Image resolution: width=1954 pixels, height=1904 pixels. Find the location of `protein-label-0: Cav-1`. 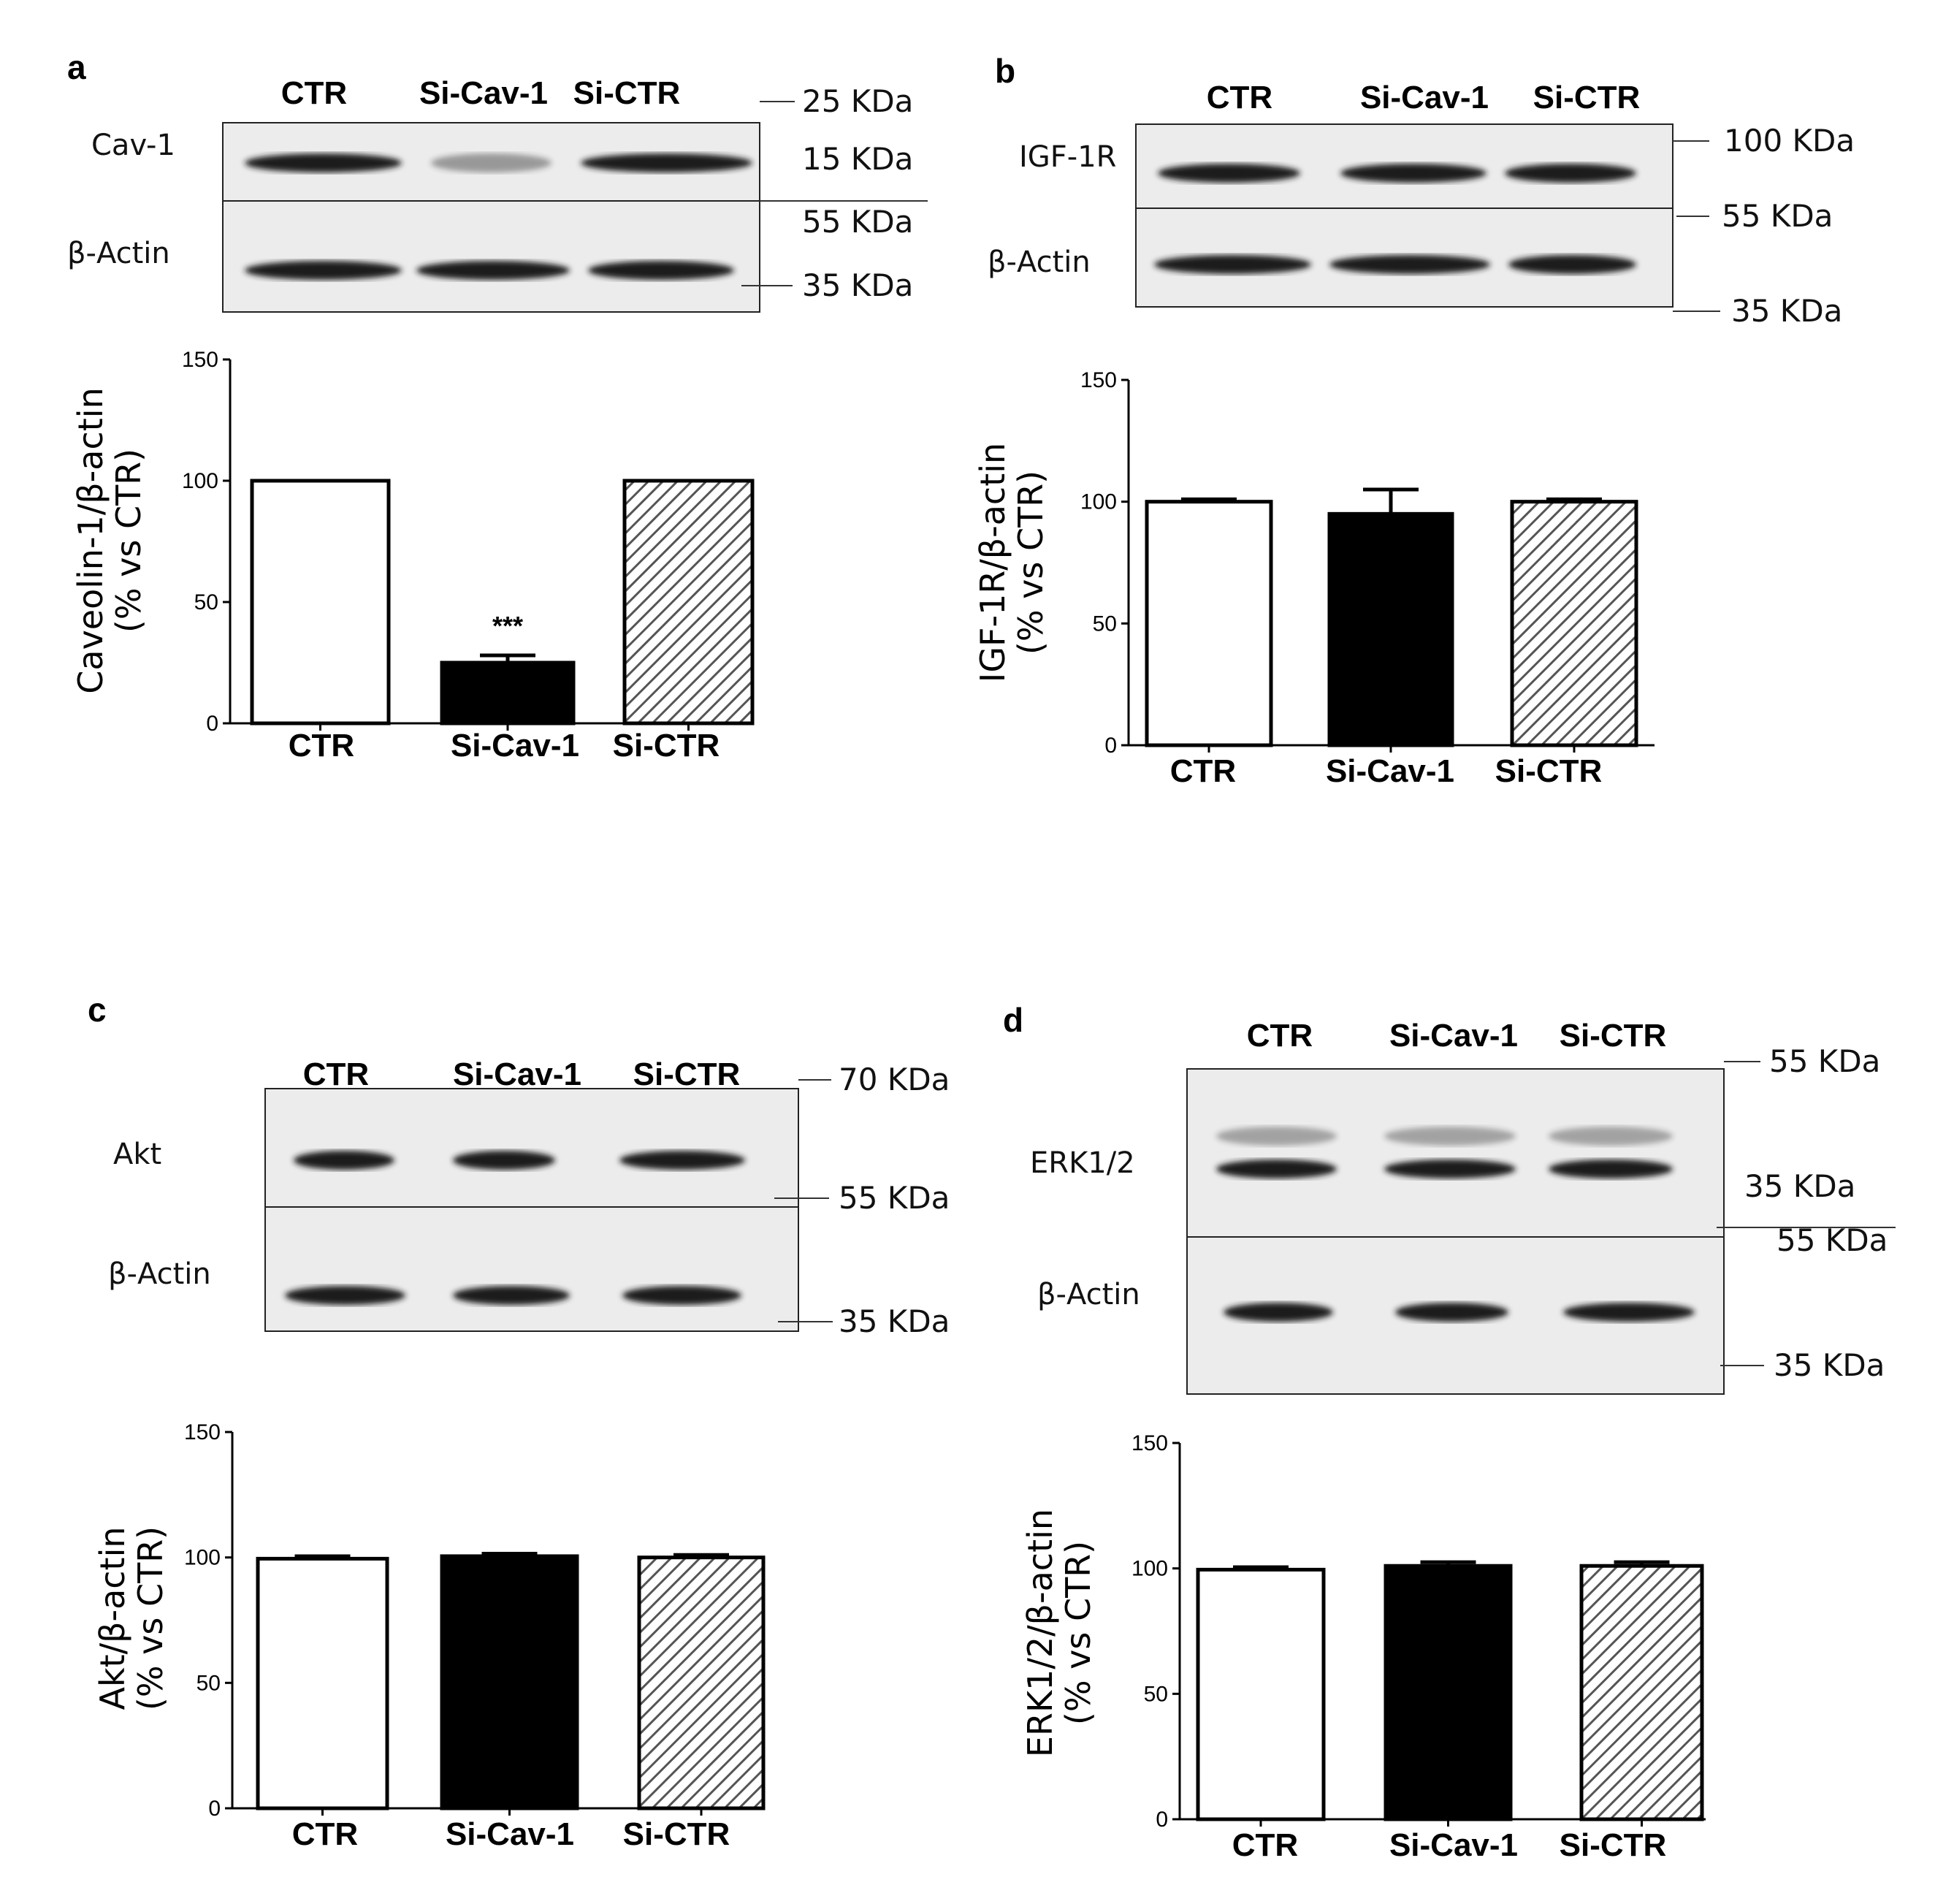

protein-label-0: Cav-1 is located at coordinates (133, 145).